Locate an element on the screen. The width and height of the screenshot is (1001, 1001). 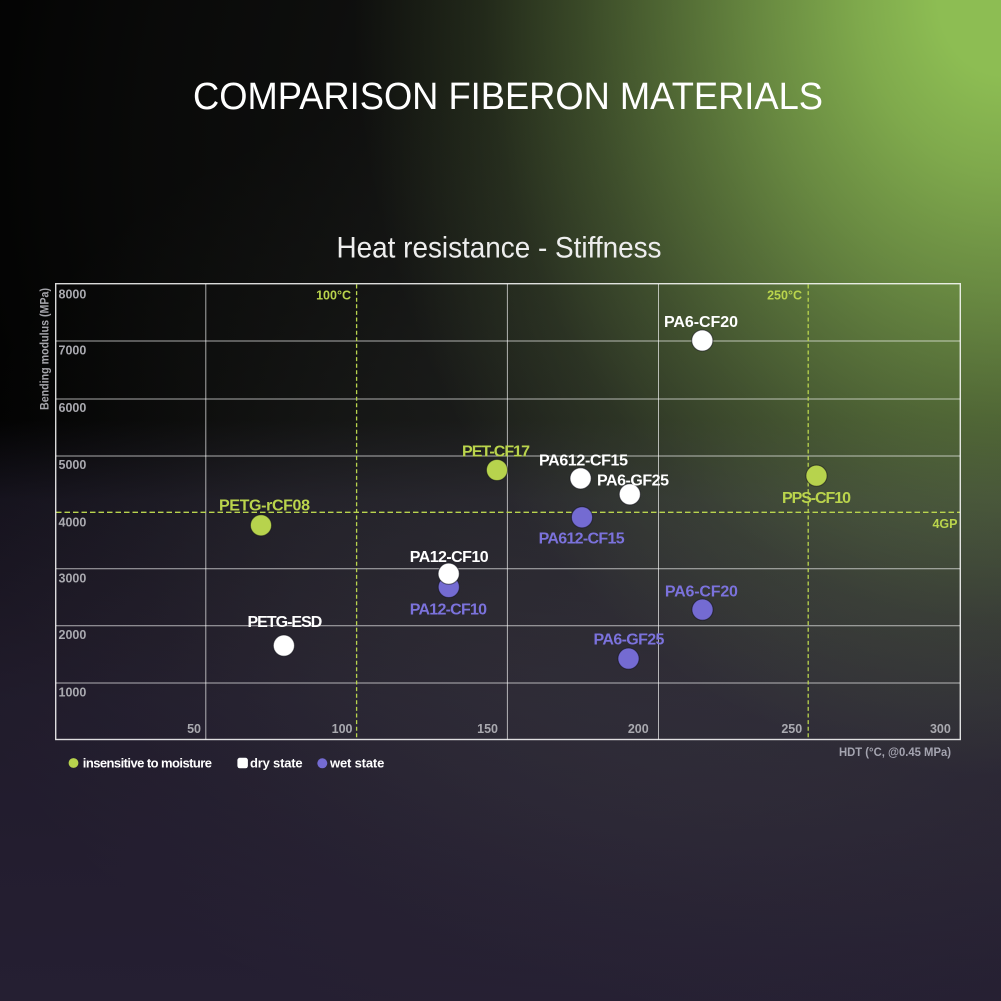
svg-text: 200 is located at coordinates (638, 729).